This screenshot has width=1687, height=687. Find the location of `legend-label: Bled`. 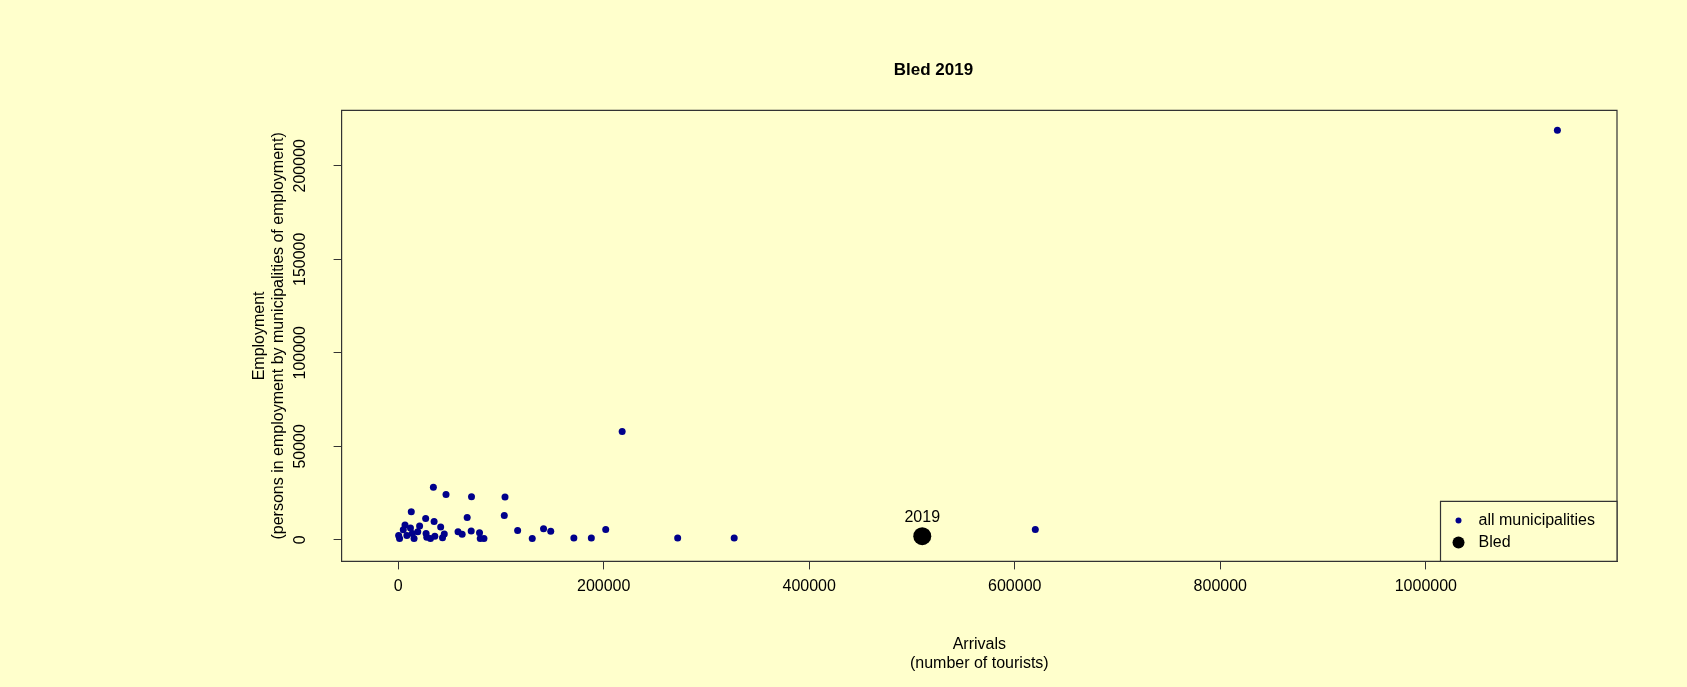

legend-label: Bled is located at coordinates (1494, 541).